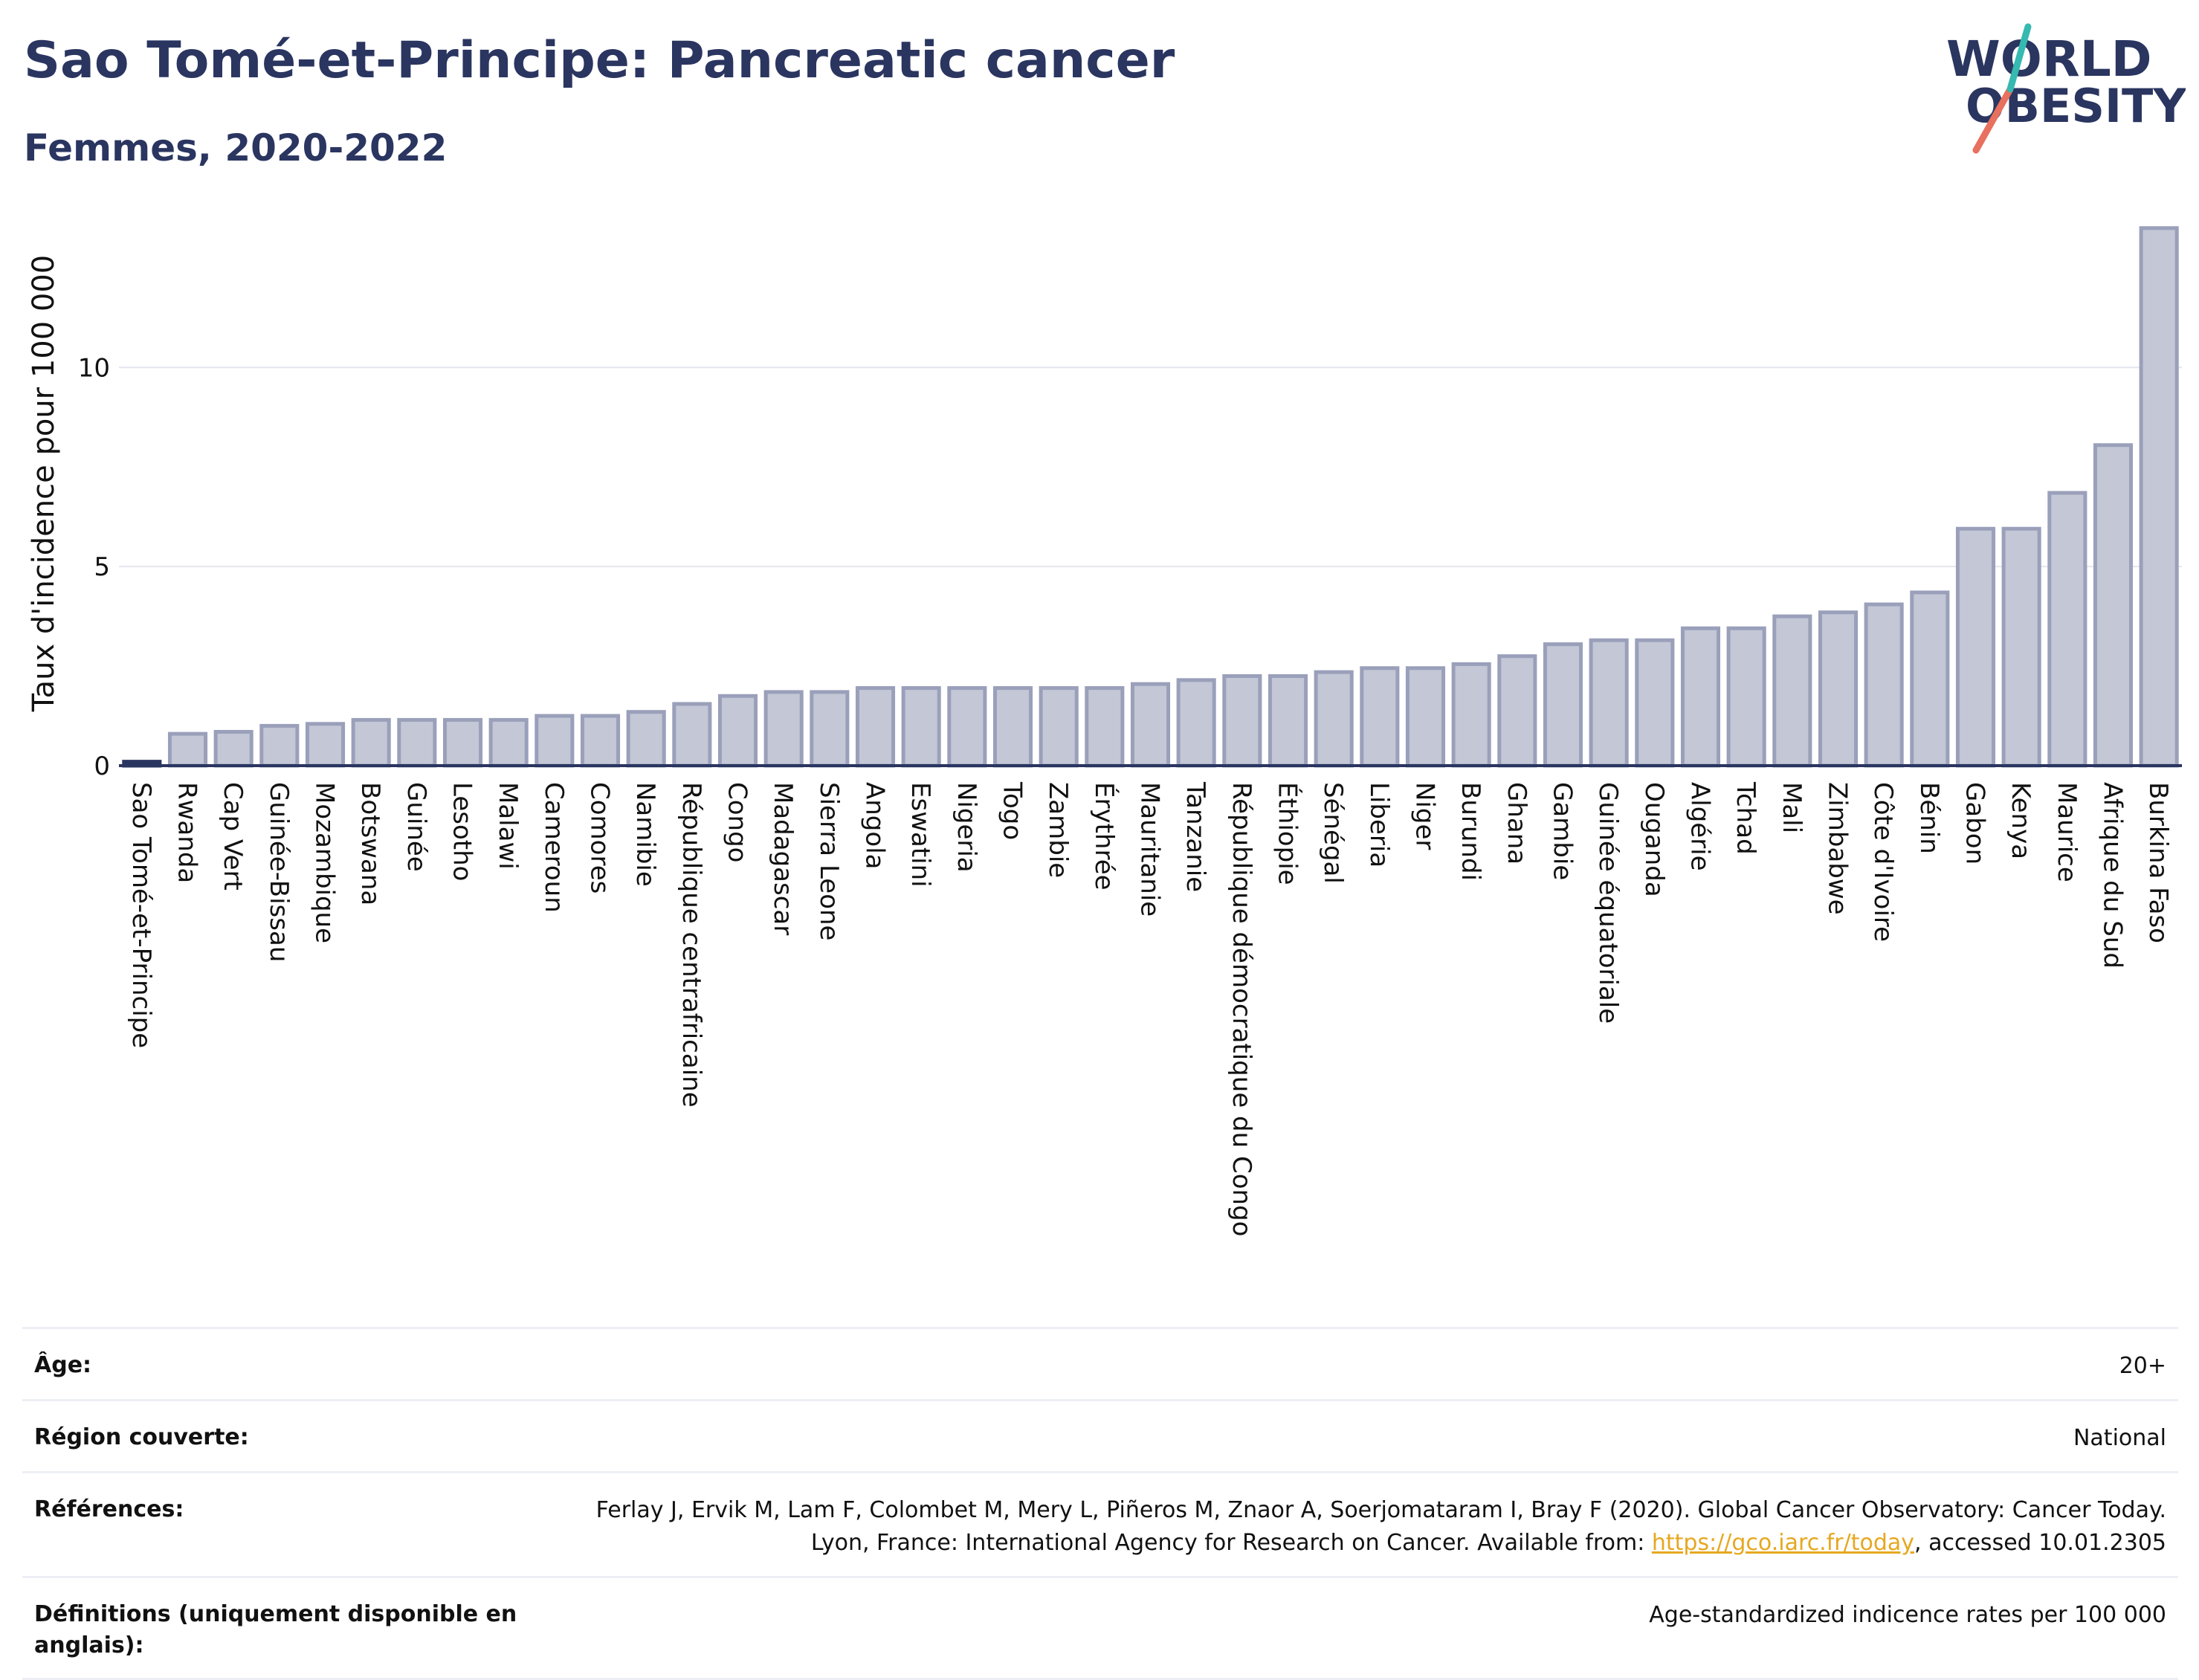  What do you see at coordinates (2113, 876) in the screenshot?
I see `x-tick-label: Afrique du Sud` at bounding box center [2113, 876].